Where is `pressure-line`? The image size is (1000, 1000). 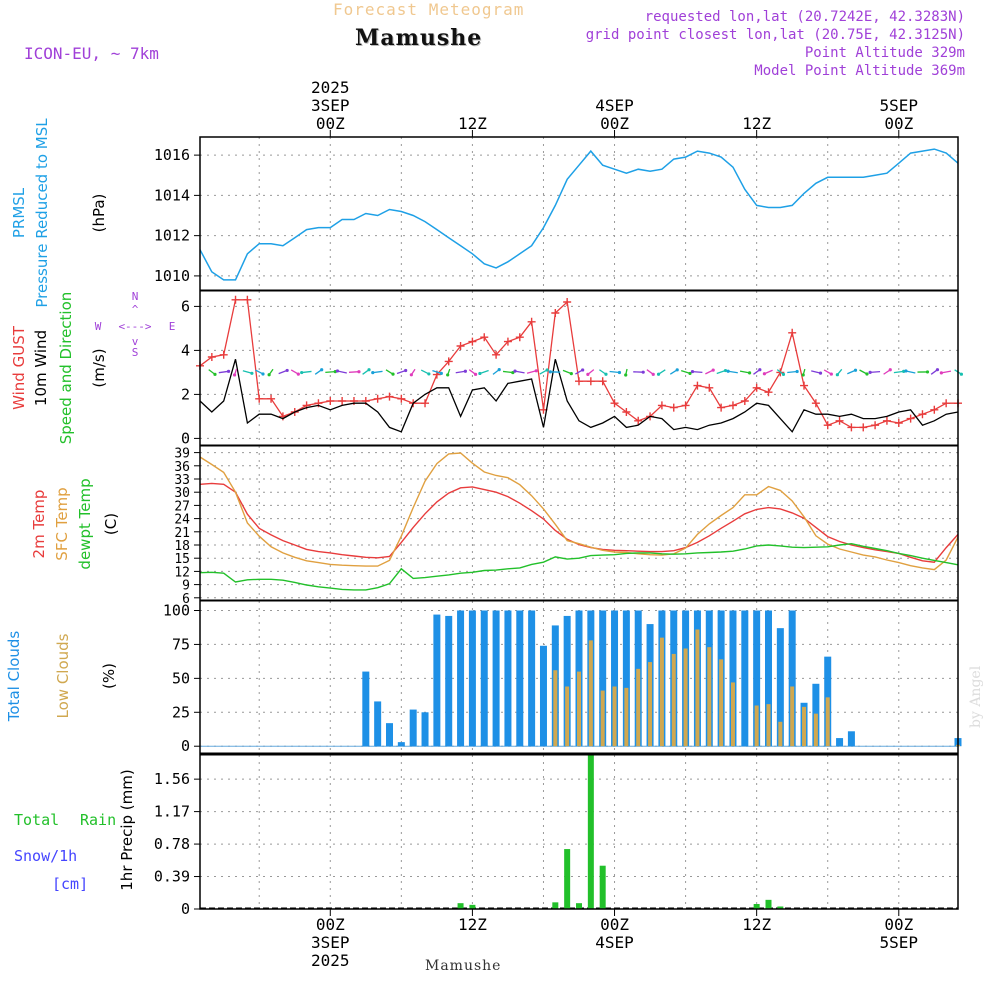 pressure-line is located at coordinates (579, 214).